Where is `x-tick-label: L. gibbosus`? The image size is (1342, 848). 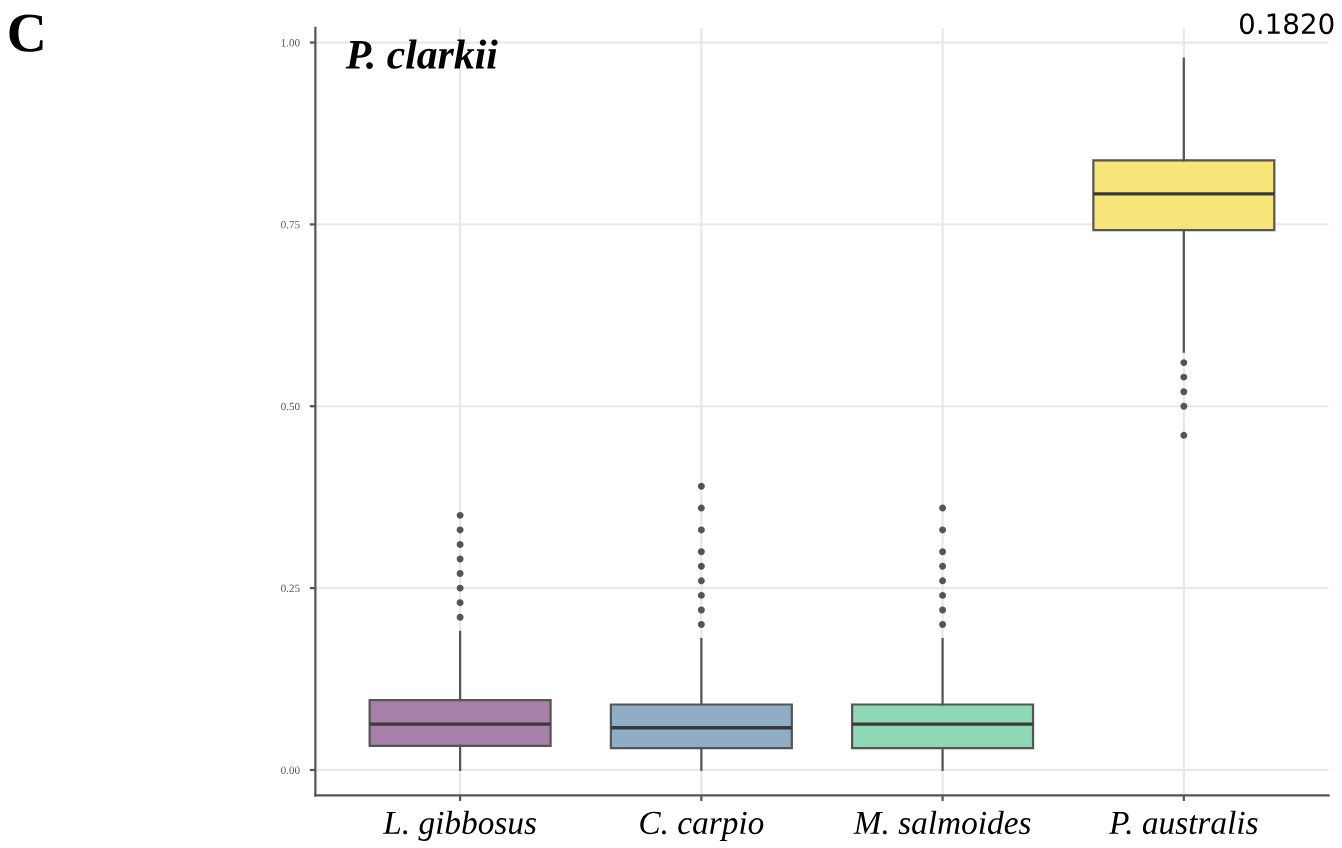
x-tick-label: L. gibbosus is located at coordinates (459, 825).